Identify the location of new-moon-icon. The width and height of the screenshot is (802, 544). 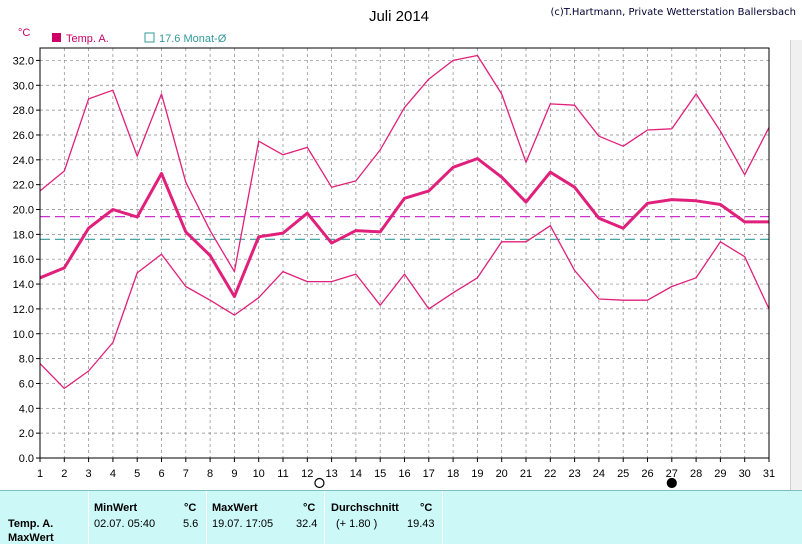
(671, 483).